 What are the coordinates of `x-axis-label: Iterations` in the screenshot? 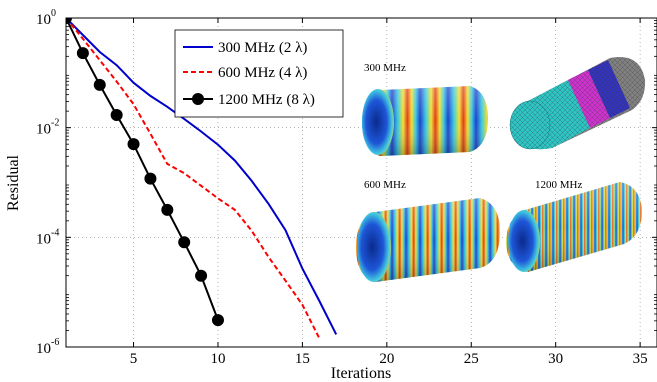 It's located at (361, 373).